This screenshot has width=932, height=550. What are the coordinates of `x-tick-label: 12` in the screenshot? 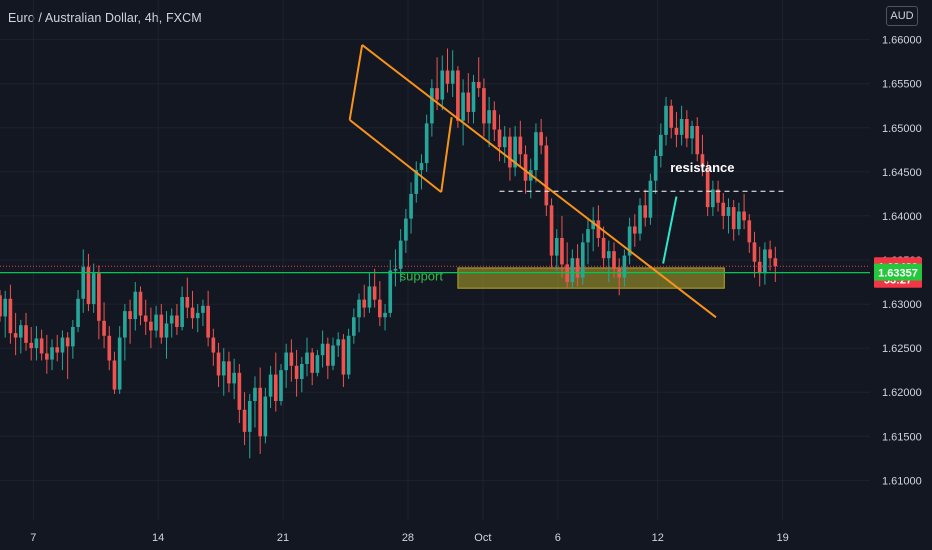 It's located at (658, 538).